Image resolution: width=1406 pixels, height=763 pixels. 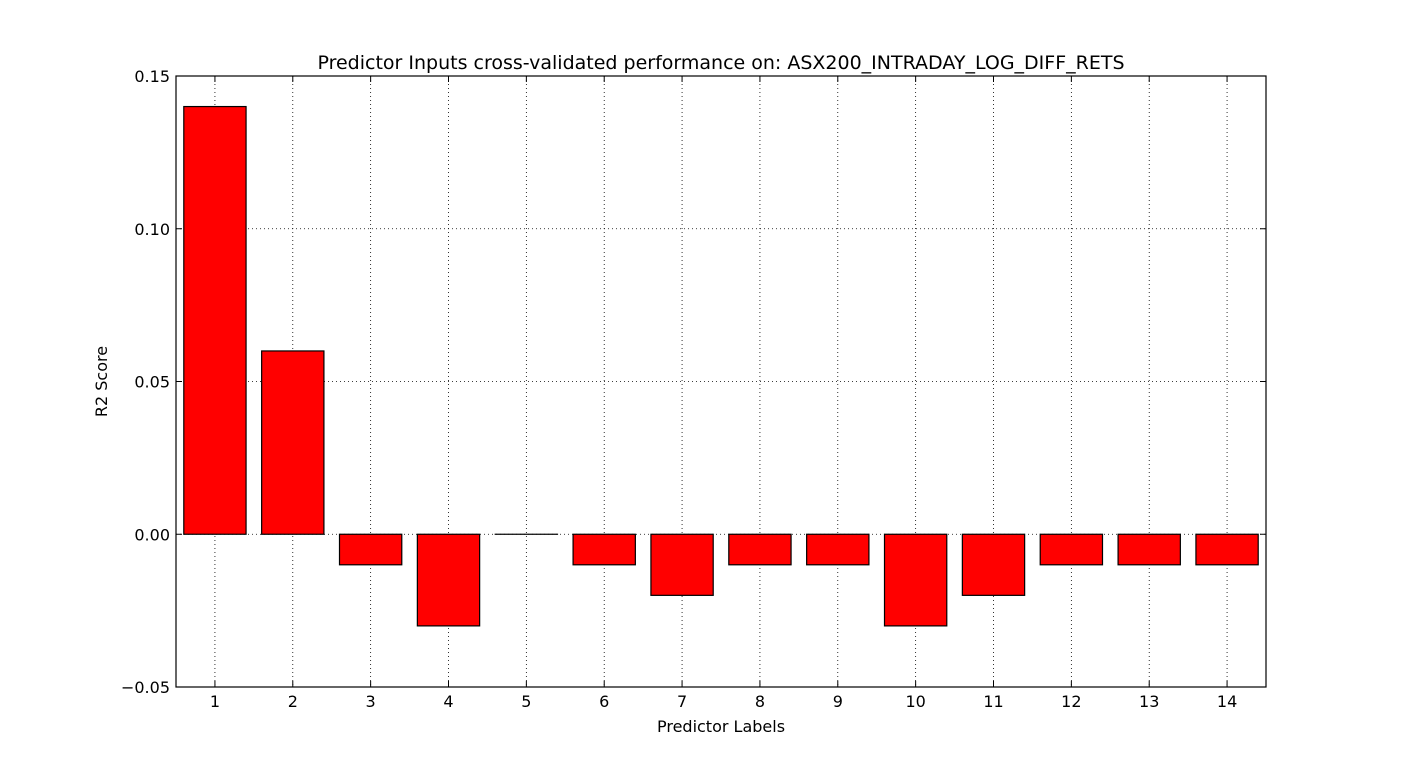 What do you see at coordinates (145, 687) in the screenshot?
I see `y-tick-label: −0.05` at bounding box center [145, 687].